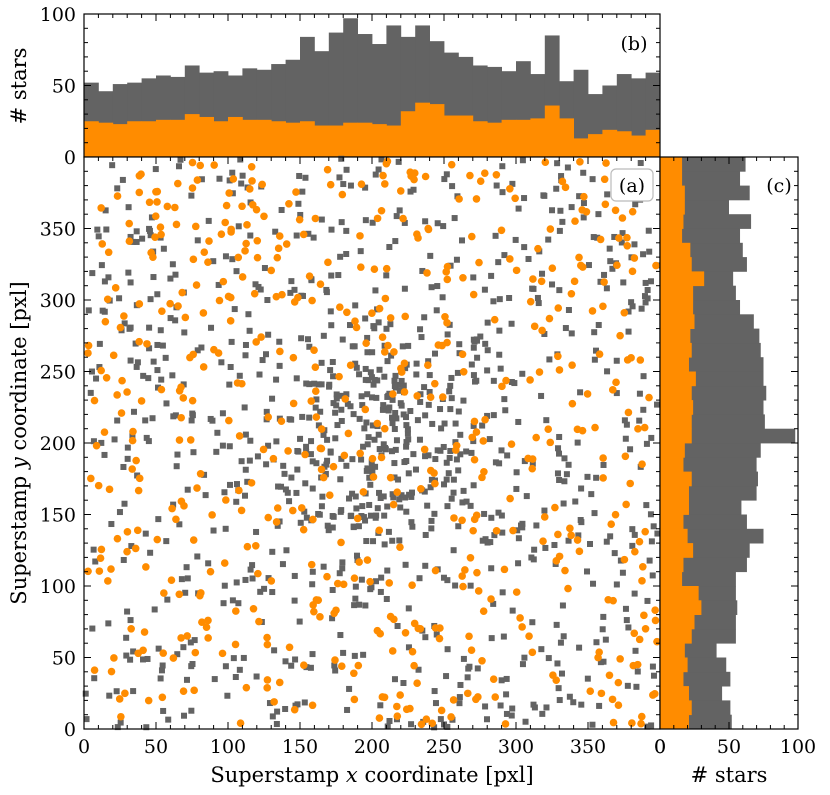  Describe the element at coordinates (70, 158) in the screenshot. I see `top-ytick-label: 0` at that location.